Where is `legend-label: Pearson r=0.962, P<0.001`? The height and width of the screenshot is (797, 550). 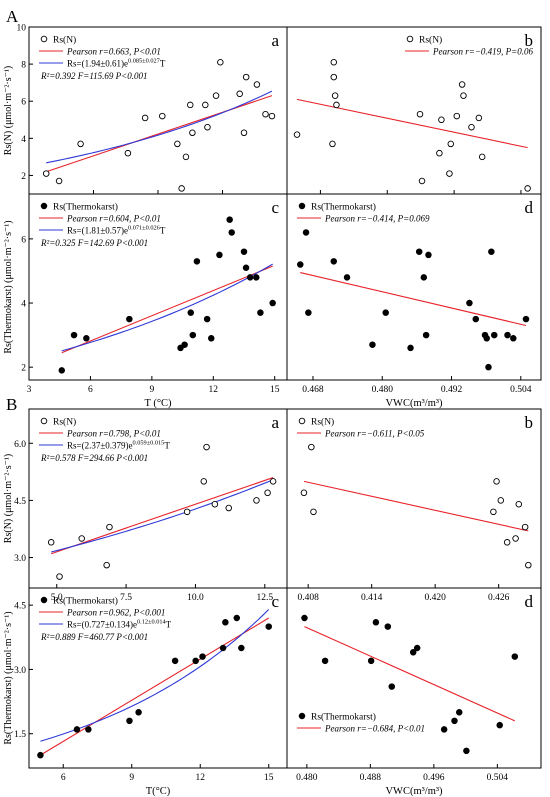 legend-label: Pearson r=0.962, P<0.001 is located at coordinates (115, 613).